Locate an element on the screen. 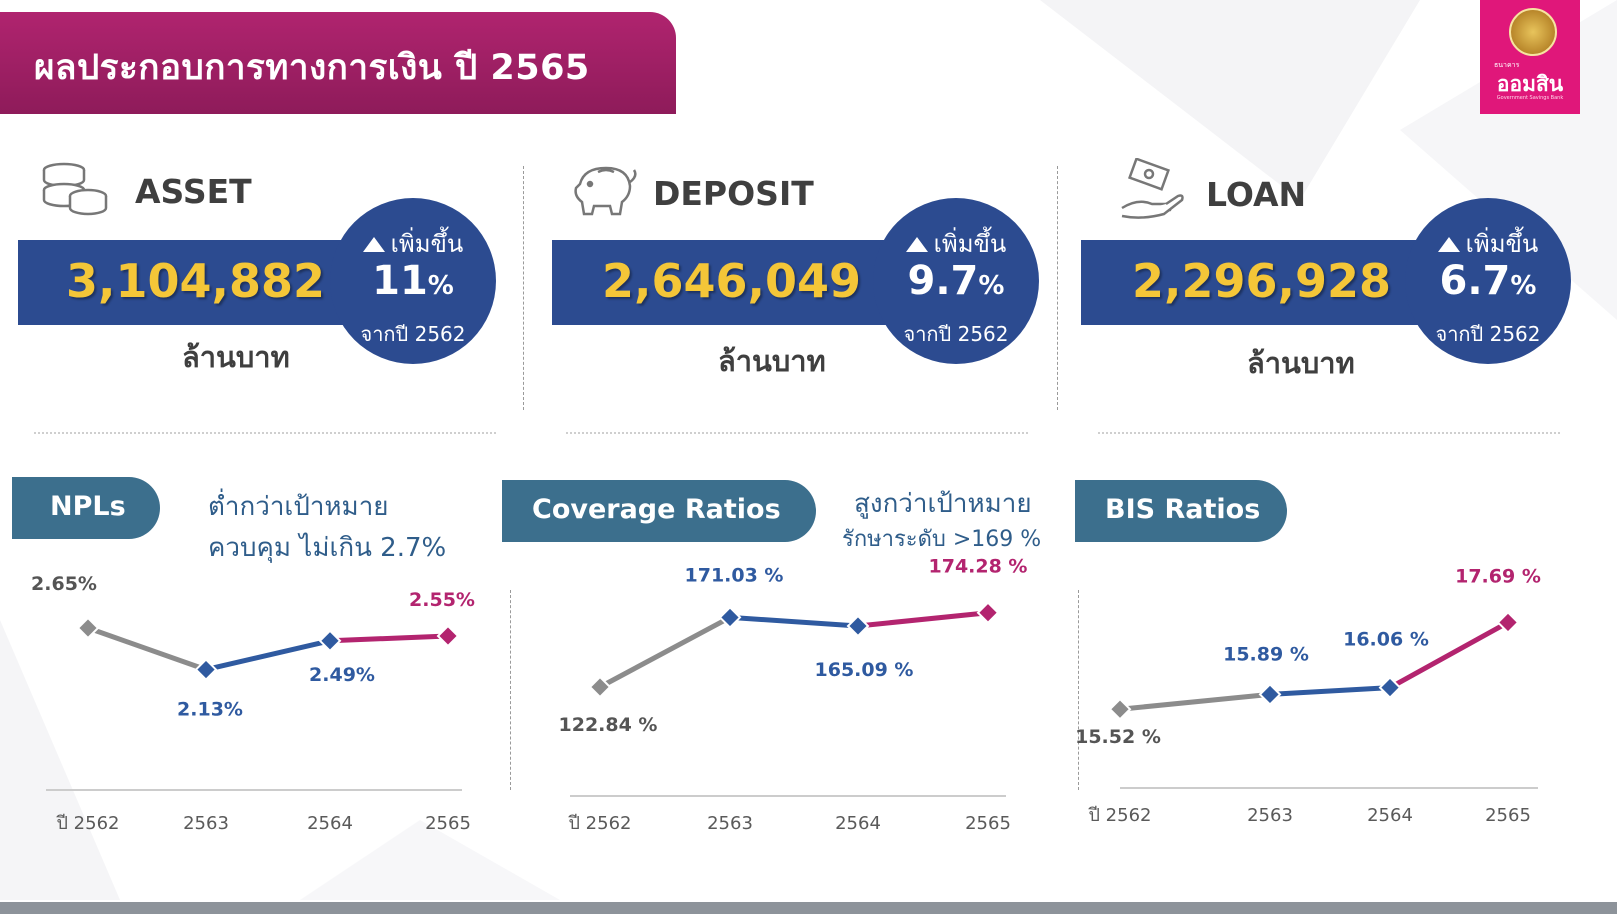 The image size is (1617, 914). data-label: 174.28 % is located at coordinates (978, 567).